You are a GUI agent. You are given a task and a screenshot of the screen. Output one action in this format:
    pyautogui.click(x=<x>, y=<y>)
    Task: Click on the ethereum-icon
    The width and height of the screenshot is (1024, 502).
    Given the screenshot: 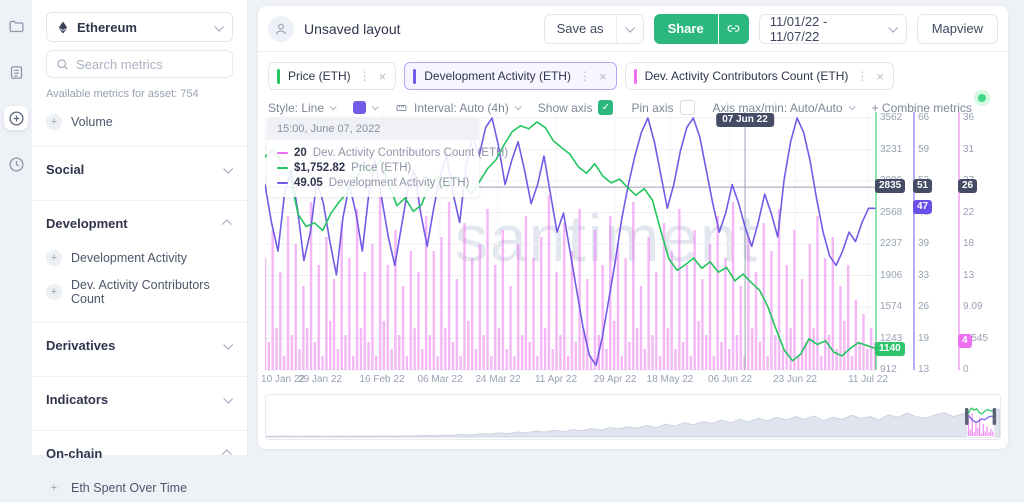 What is the action you would take?
    pyautogui.click(x=63, y=27)
    